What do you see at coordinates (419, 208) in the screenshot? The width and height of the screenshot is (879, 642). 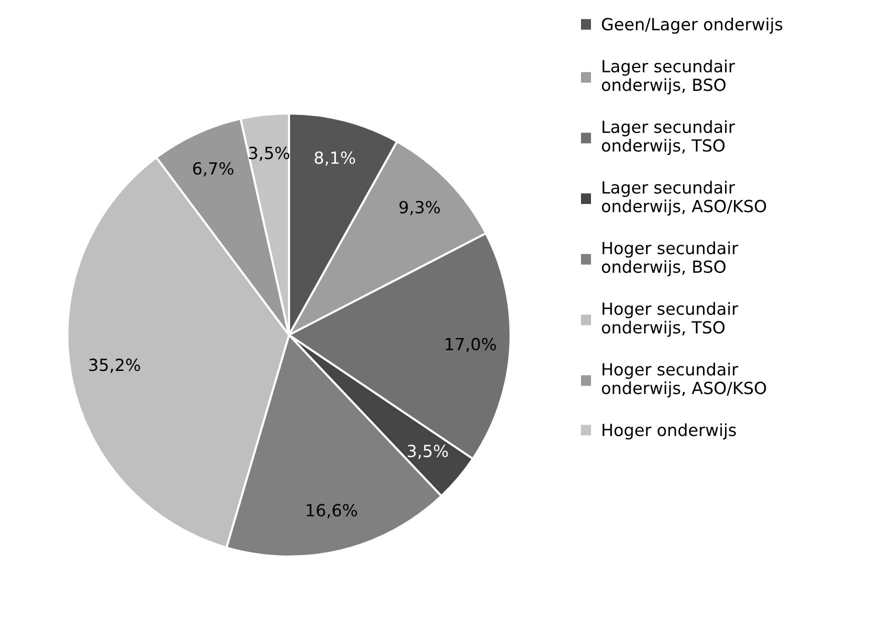 I see `data-label: 9,3%` at bounding box center [419, 208].